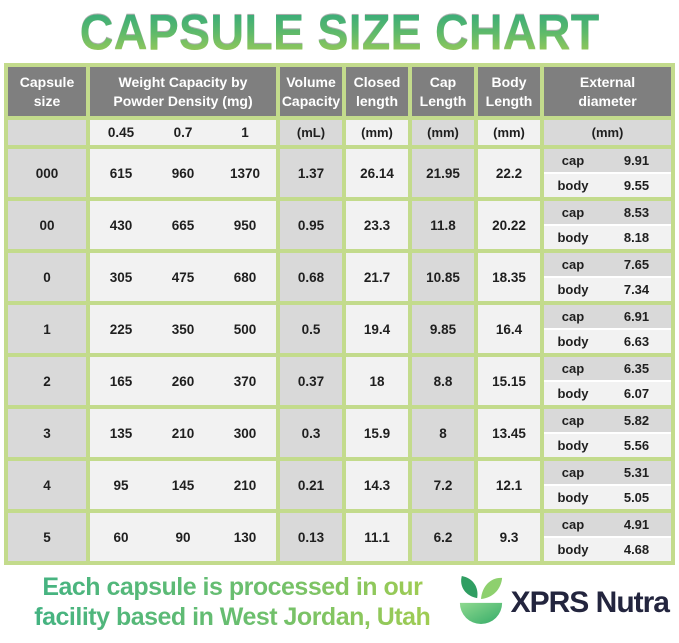 The image size is (679, 643). Describe the element at coordinates (607, 341) in the screenshot. I see `external-body-subrow: body 6.63` at that location.